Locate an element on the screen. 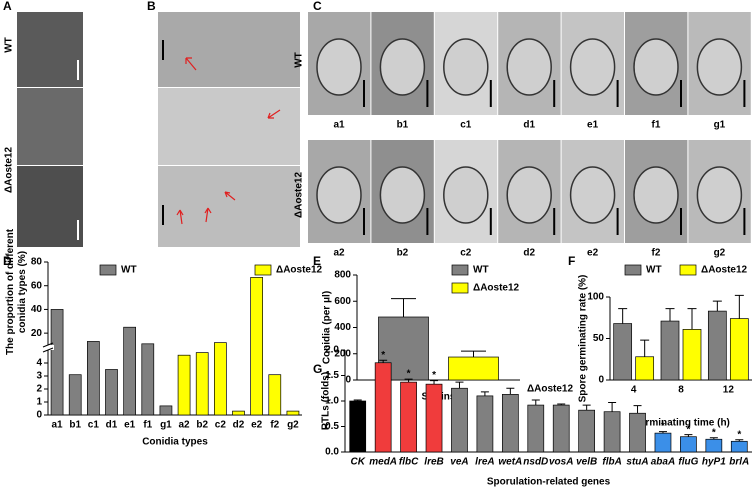  row-label: ΔAoste12 is located at coordinates (299, 195).